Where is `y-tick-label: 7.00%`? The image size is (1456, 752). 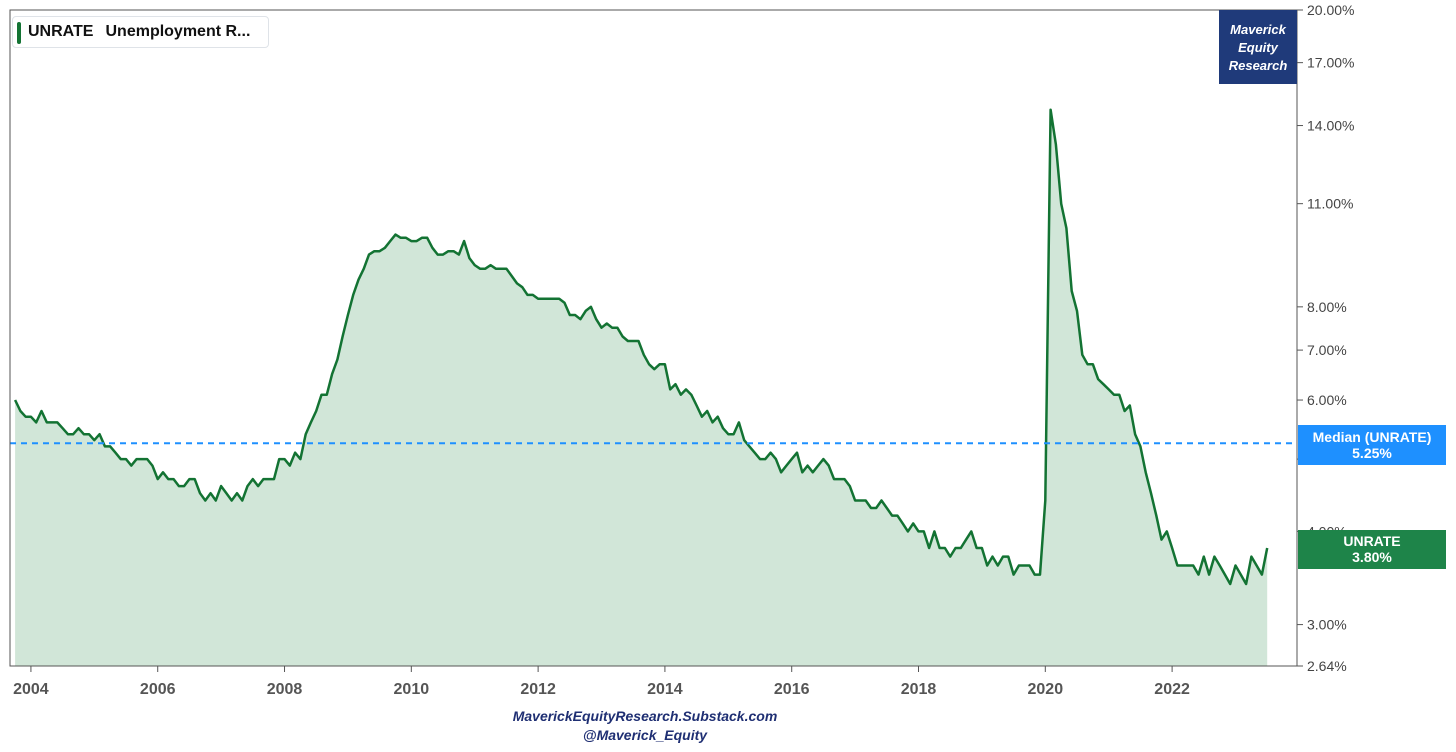 y-tick-label: 7.00% is located at coordinates (1327, 350).